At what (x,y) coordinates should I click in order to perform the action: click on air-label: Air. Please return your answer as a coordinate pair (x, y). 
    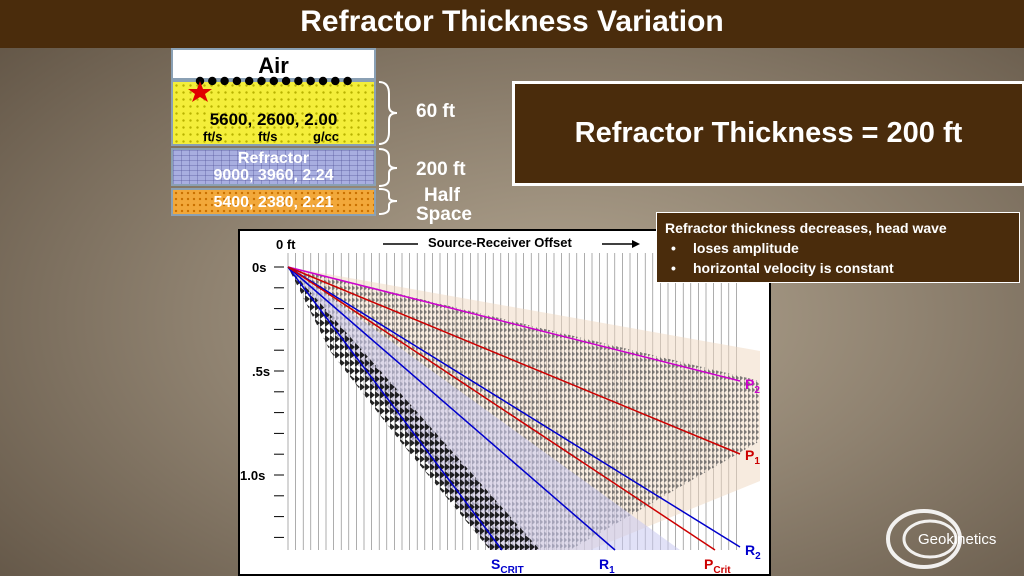
    Looking at the image, I should click on (273, 65).